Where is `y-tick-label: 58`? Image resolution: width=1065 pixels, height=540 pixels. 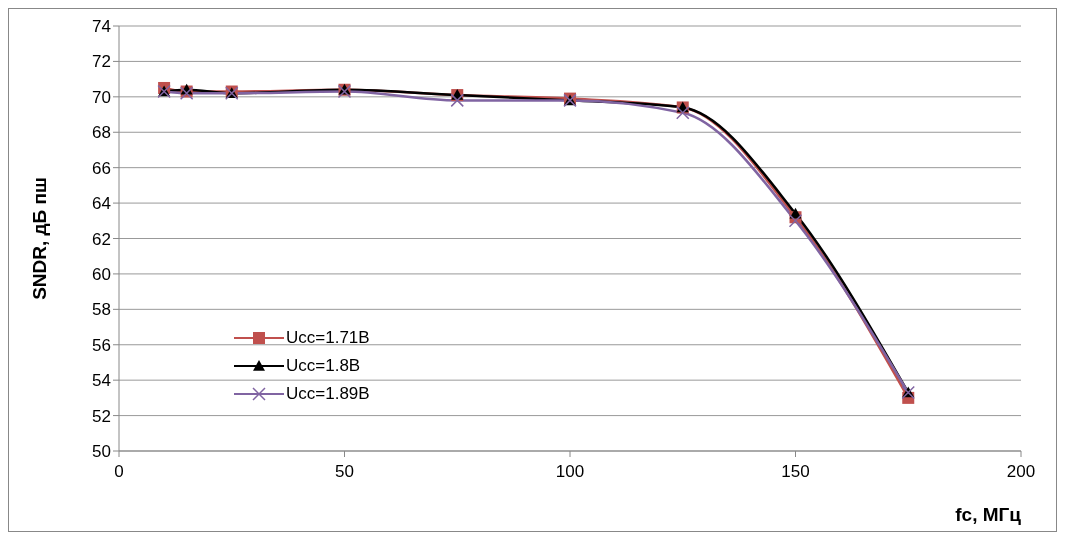
y-tick-label: 58 is located at coordinates (101, 310).